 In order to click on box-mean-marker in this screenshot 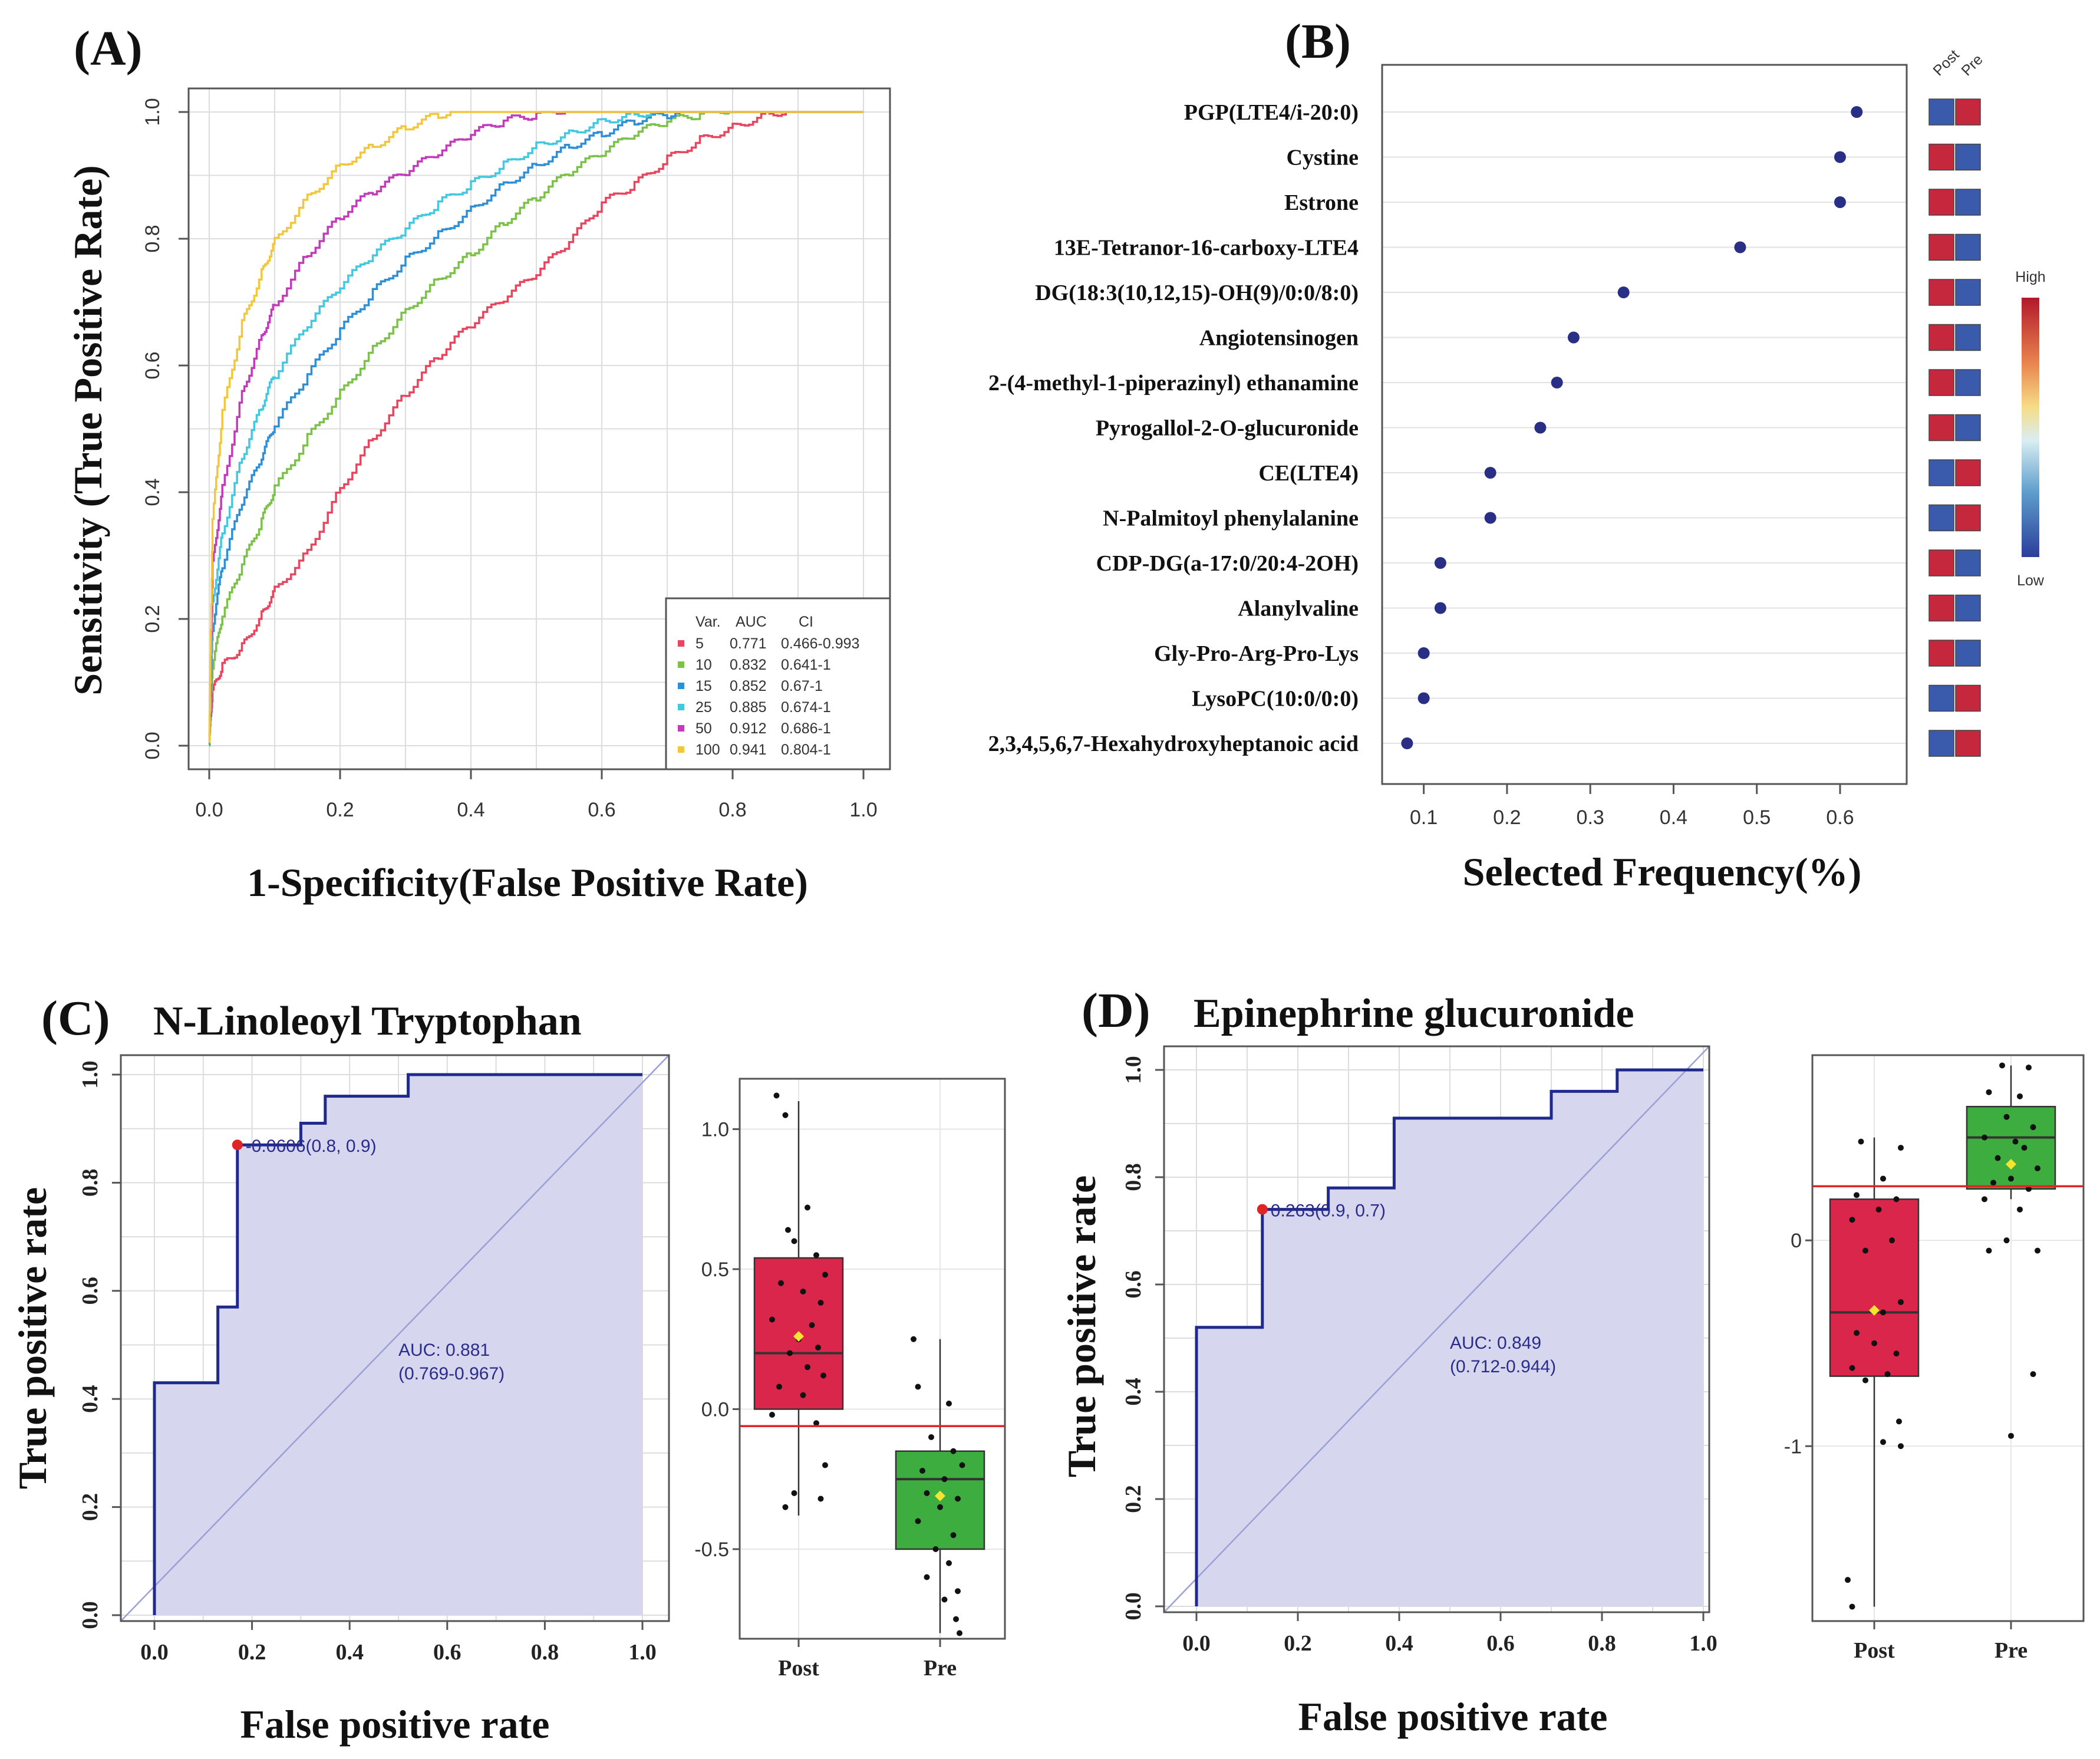, I will do `click(2011, 1164)`.